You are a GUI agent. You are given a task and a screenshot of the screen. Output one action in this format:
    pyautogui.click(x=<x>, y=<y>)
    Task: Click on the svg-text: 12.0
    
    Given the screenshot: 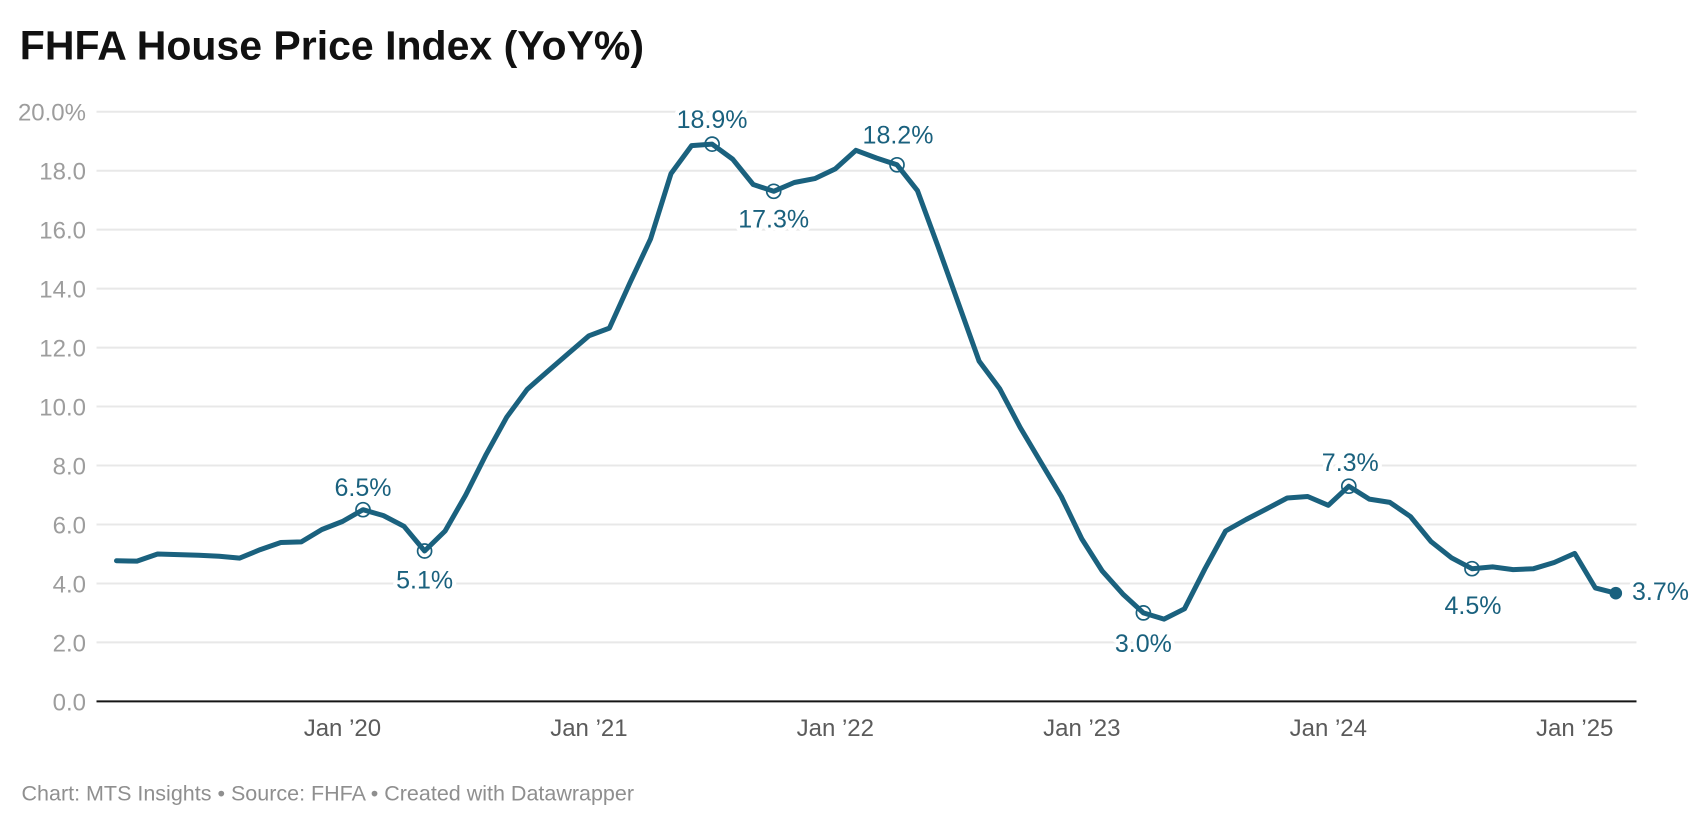 What is the action you would take?
    pyautogui.click(x=62, y=349)
    